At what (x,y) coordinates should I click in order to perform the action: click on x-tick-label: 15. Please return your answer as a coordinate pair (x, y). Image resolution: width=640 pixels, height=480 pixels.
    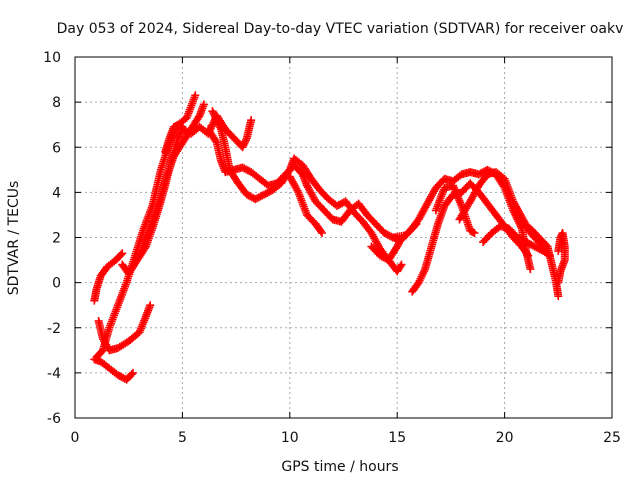
    Looking at the image, I should click on (397, 438).